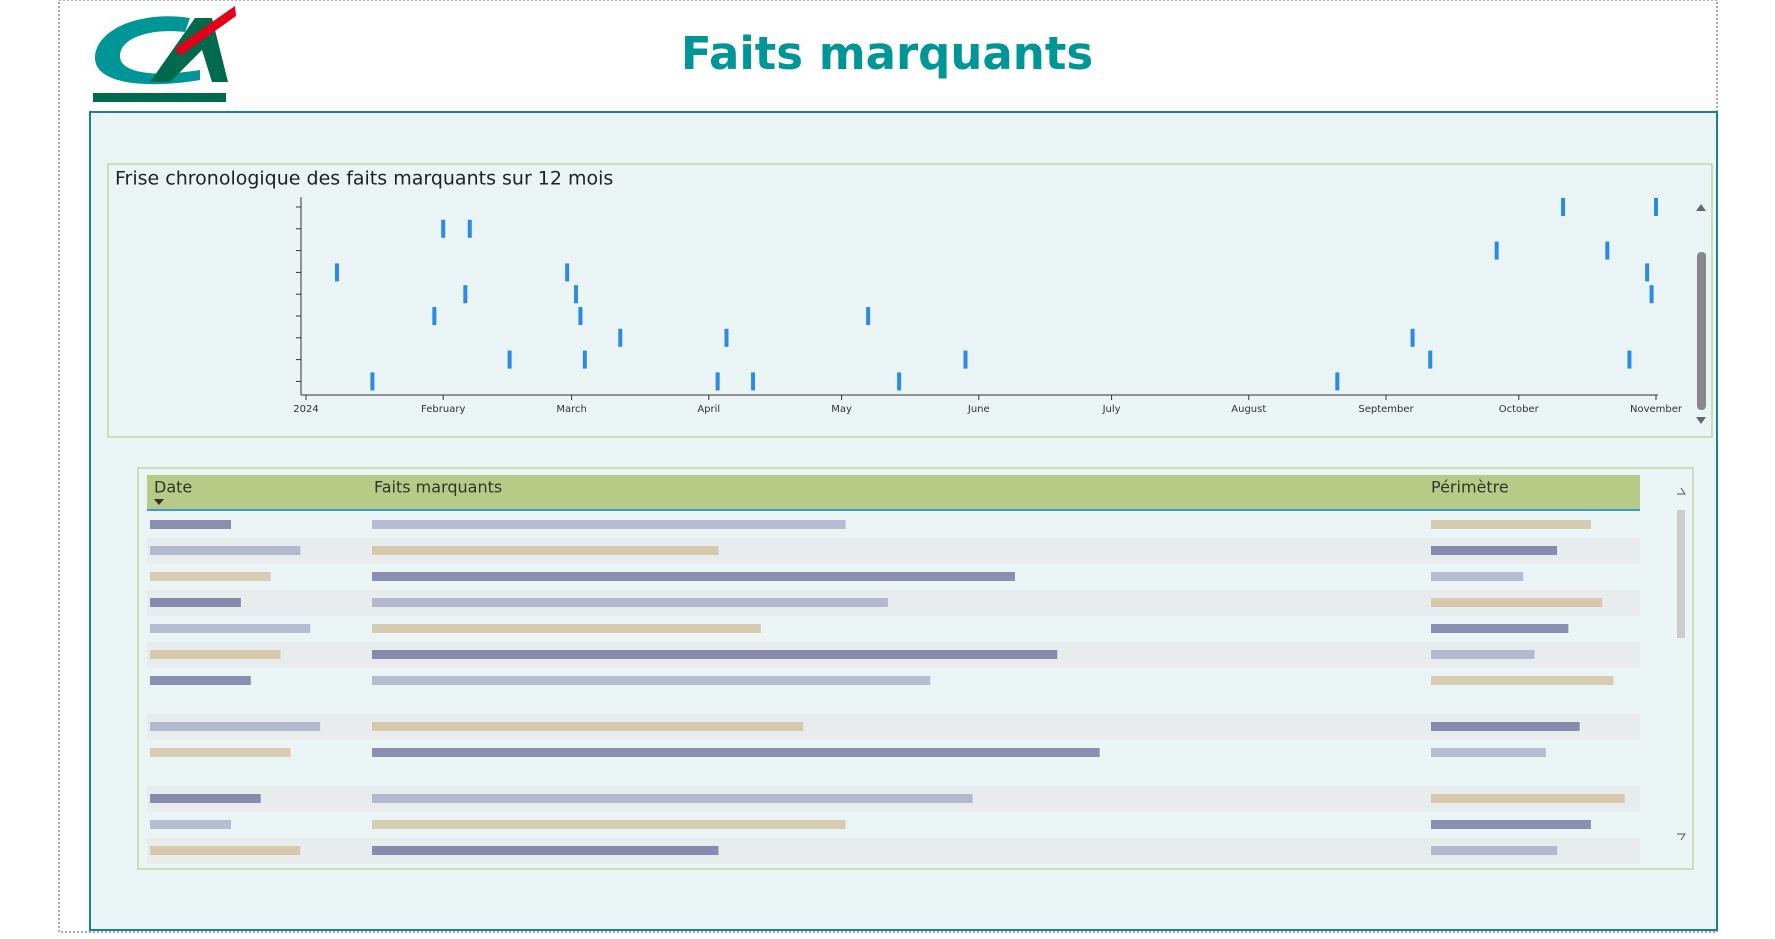 The image size is (1775, 939). Describe the element at coordinates (164, 54) in the screenshot. I see `logo` at that location.